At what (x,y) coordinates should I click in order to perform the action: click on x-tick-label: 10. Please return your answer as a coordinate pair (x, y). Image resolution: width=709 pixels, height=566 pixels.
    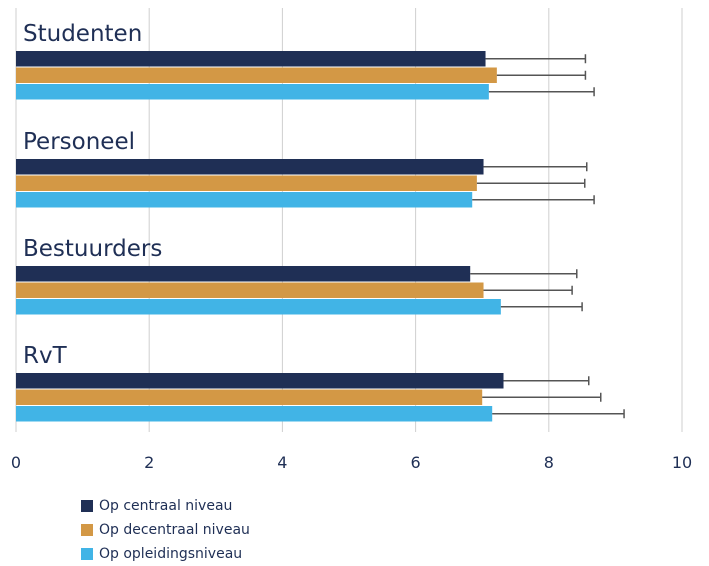
    Looking at the image, I should click on (682, 462).